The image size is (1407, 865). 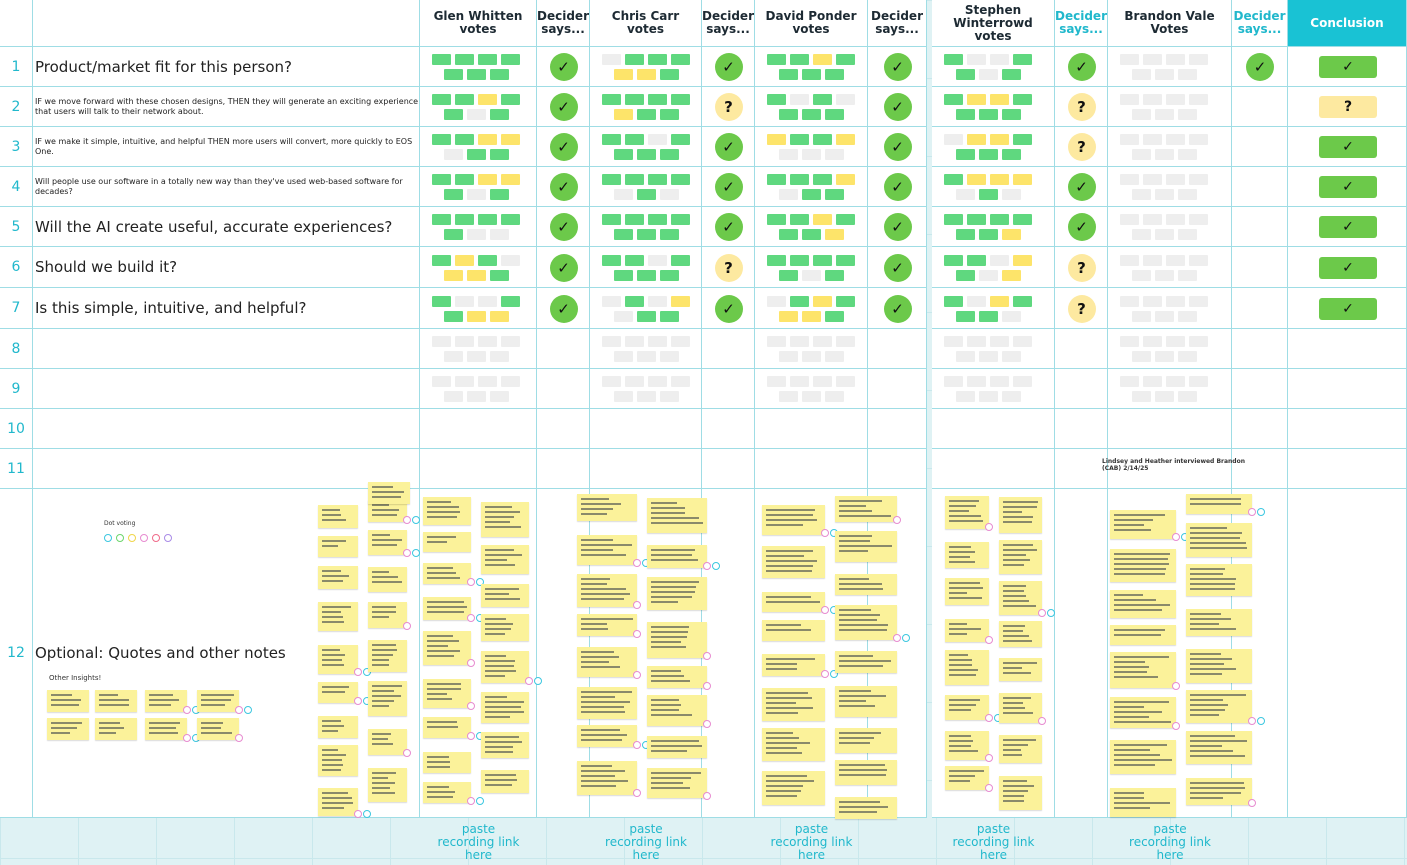 What do you see at coordinates (16, 147) in the screenshot?
I see `row-number: 3` at bounding box center [16, 147].